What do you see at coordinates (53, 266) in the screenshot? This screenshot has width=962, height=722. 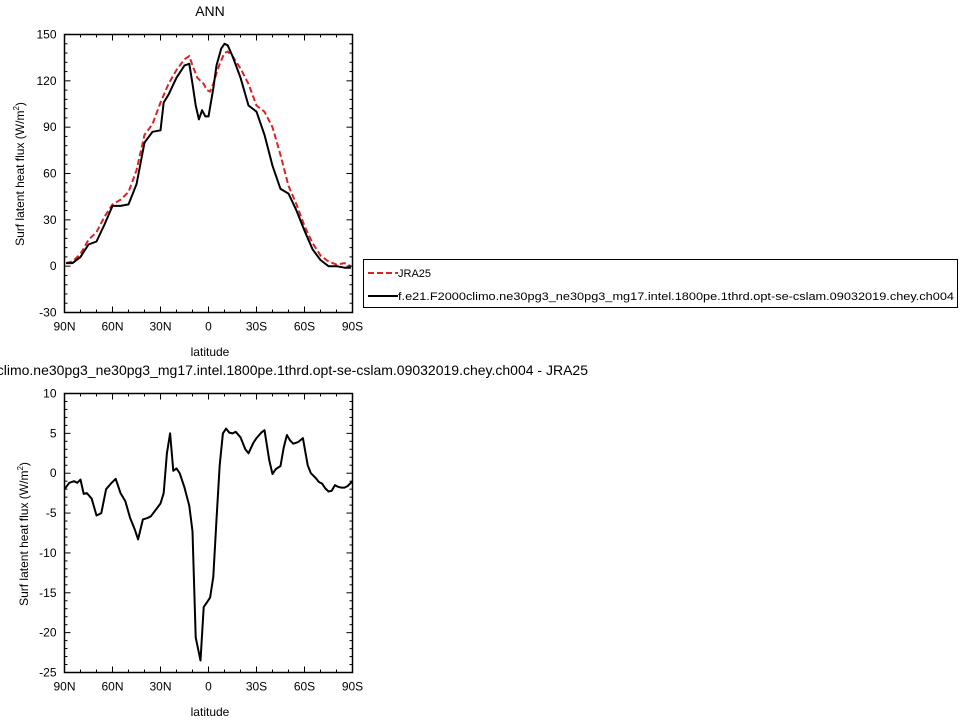 I see `top-y-tick-label: 0` at bounding box center [53, 266].